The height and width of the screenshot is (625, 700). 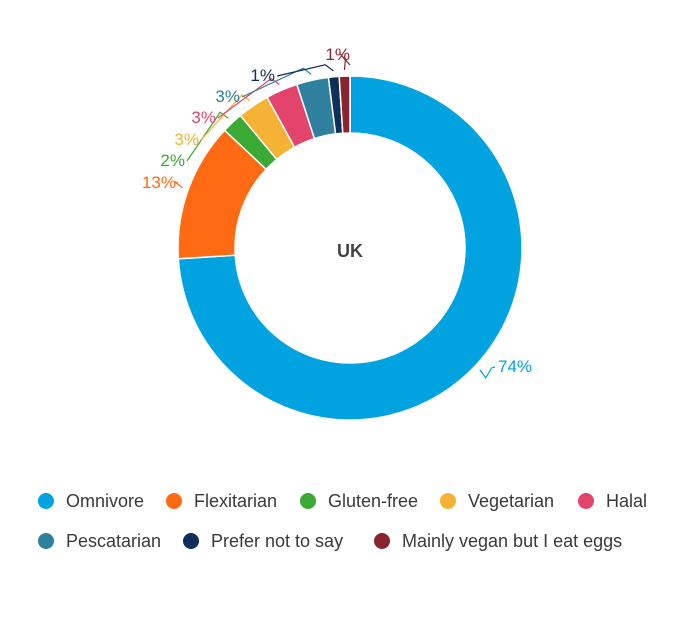 I want to click on legend-marker-flexitarian, so click(x=174, y=501).